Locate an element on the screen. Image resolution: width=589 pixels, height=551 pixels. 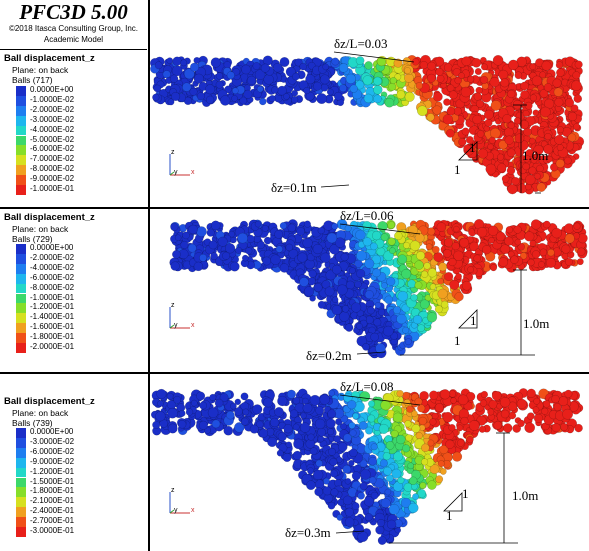
legend-label: -4.0000E-02 is located at coordinates (52, 267).